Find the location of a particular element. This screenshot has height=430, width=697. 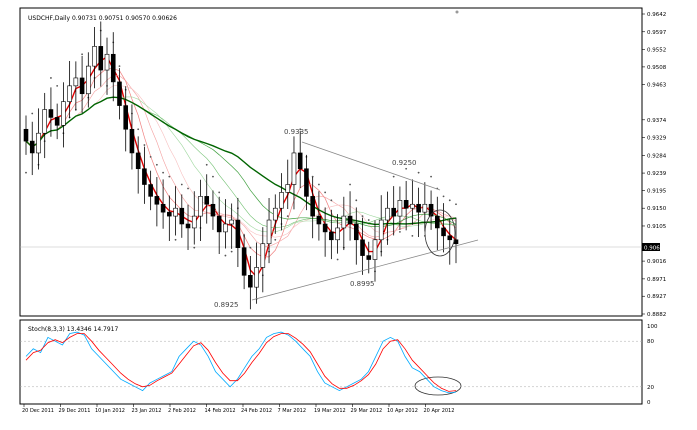

date-tick-label: 7 Mar 2012 is located at coordinates (292, 411).